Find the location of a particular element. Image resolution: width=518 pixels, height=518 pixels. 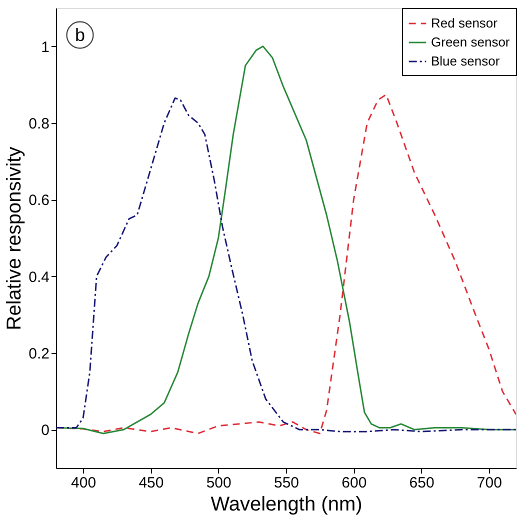

y-tick-label: 0.6 is located at coordinates (39, 201).